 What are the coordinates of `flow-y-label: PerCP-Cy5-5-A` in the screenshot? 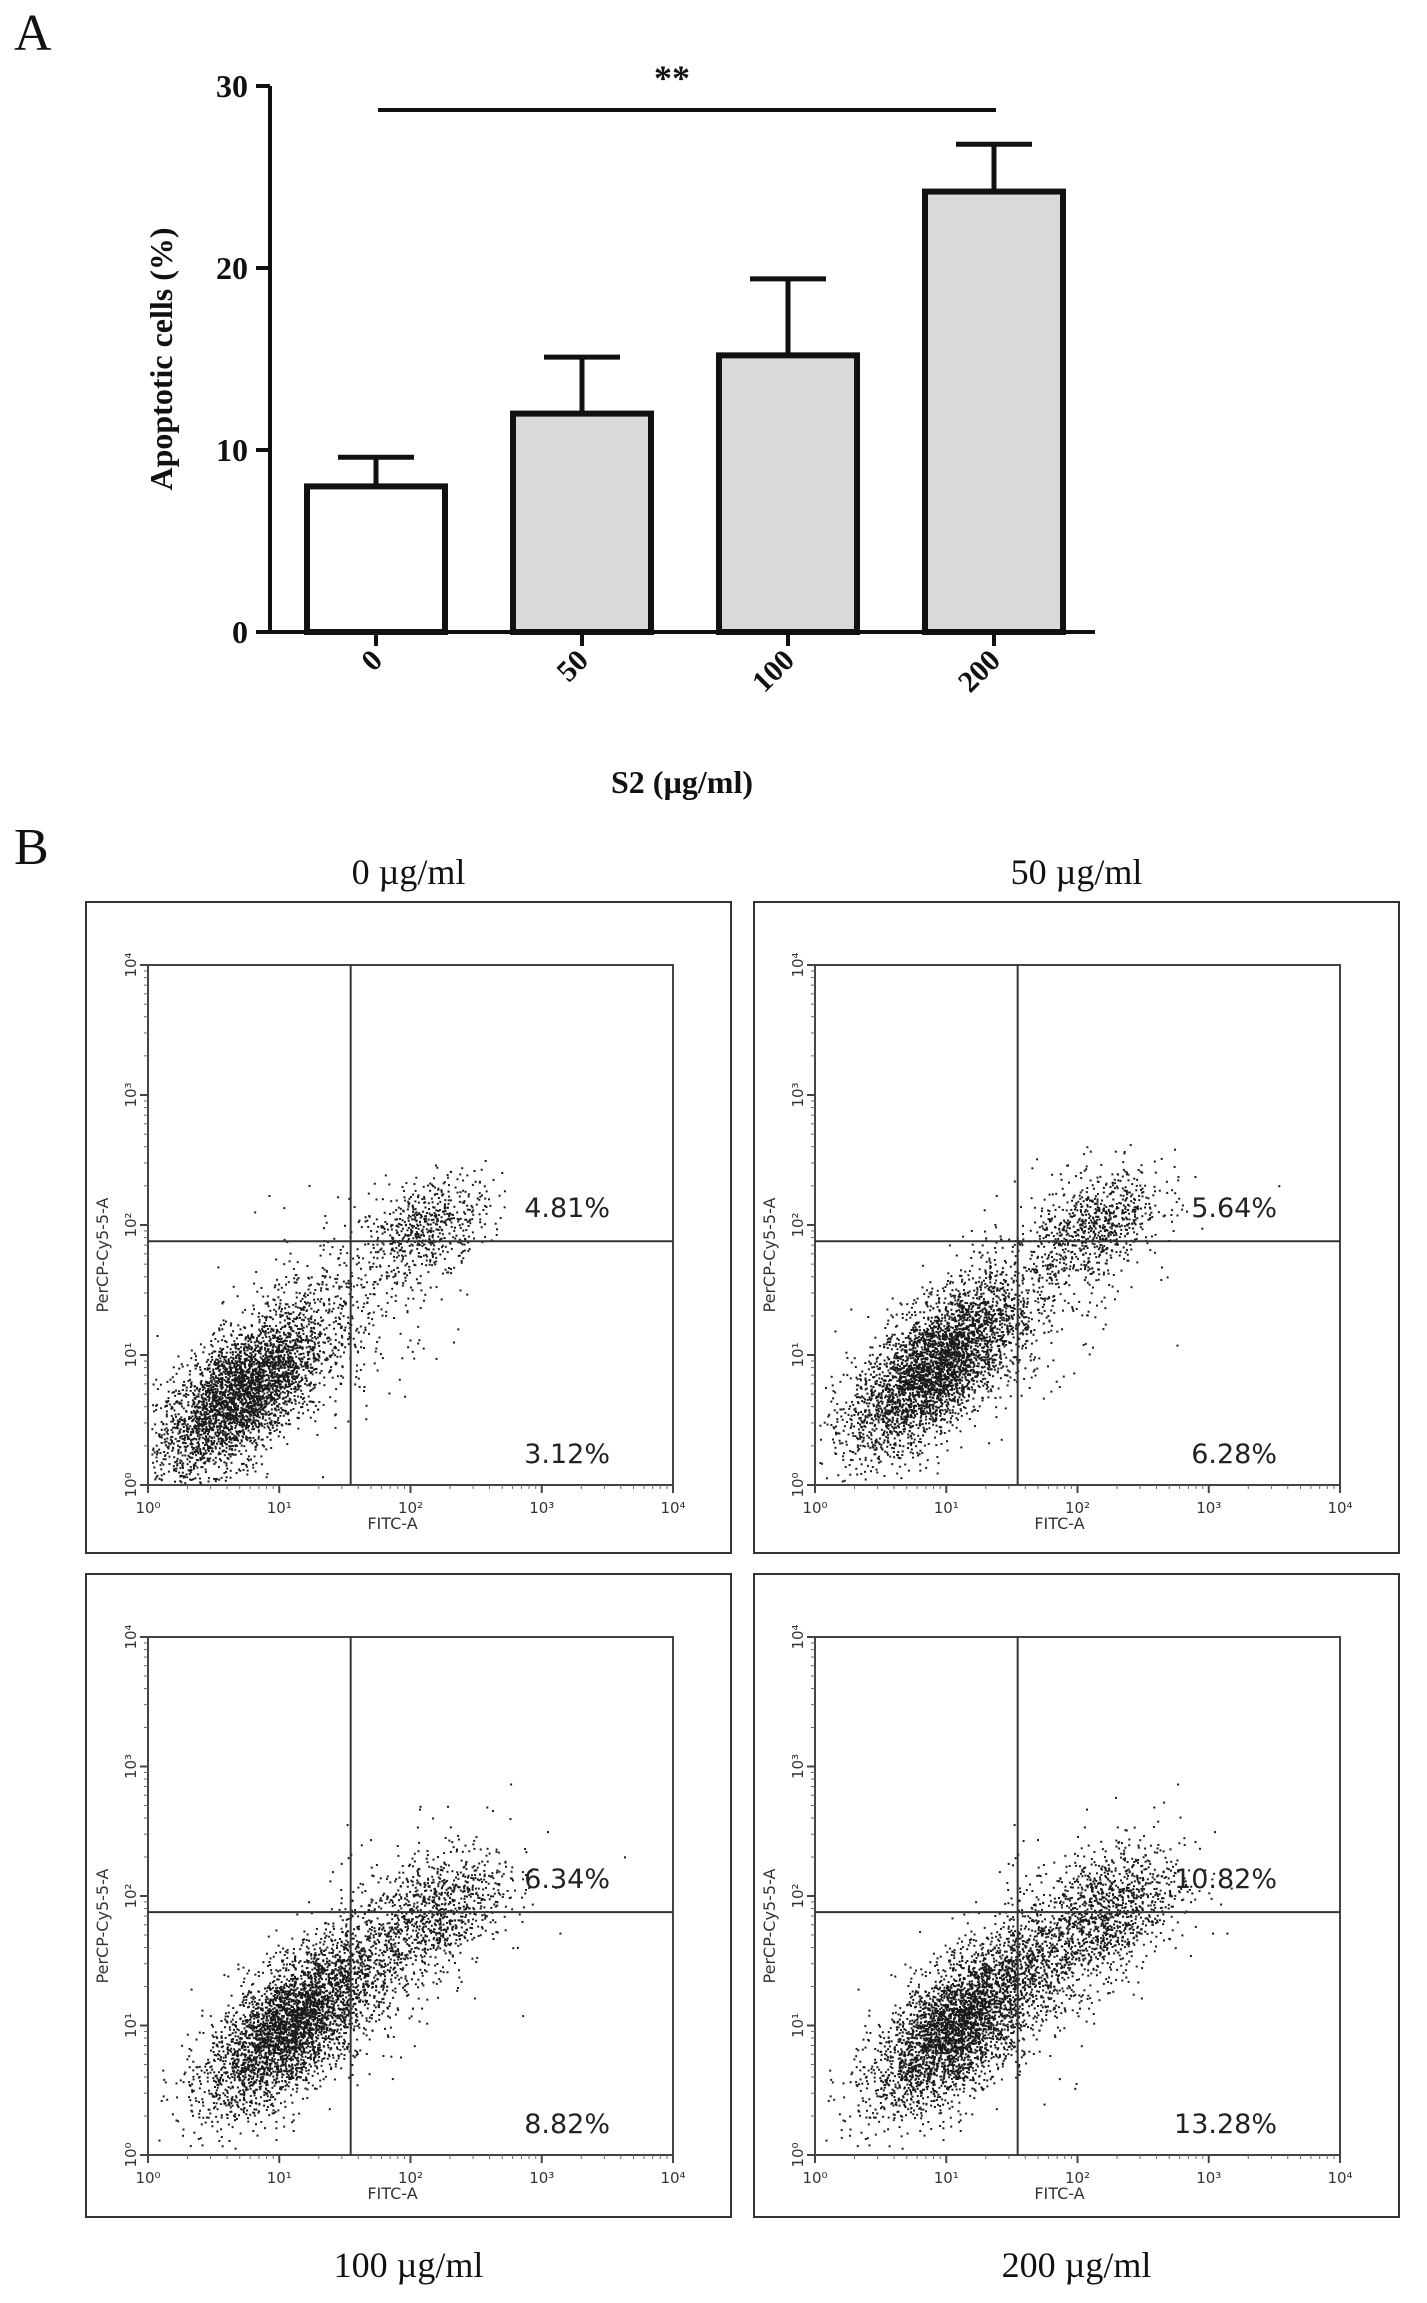 It's located at (769, 1255).